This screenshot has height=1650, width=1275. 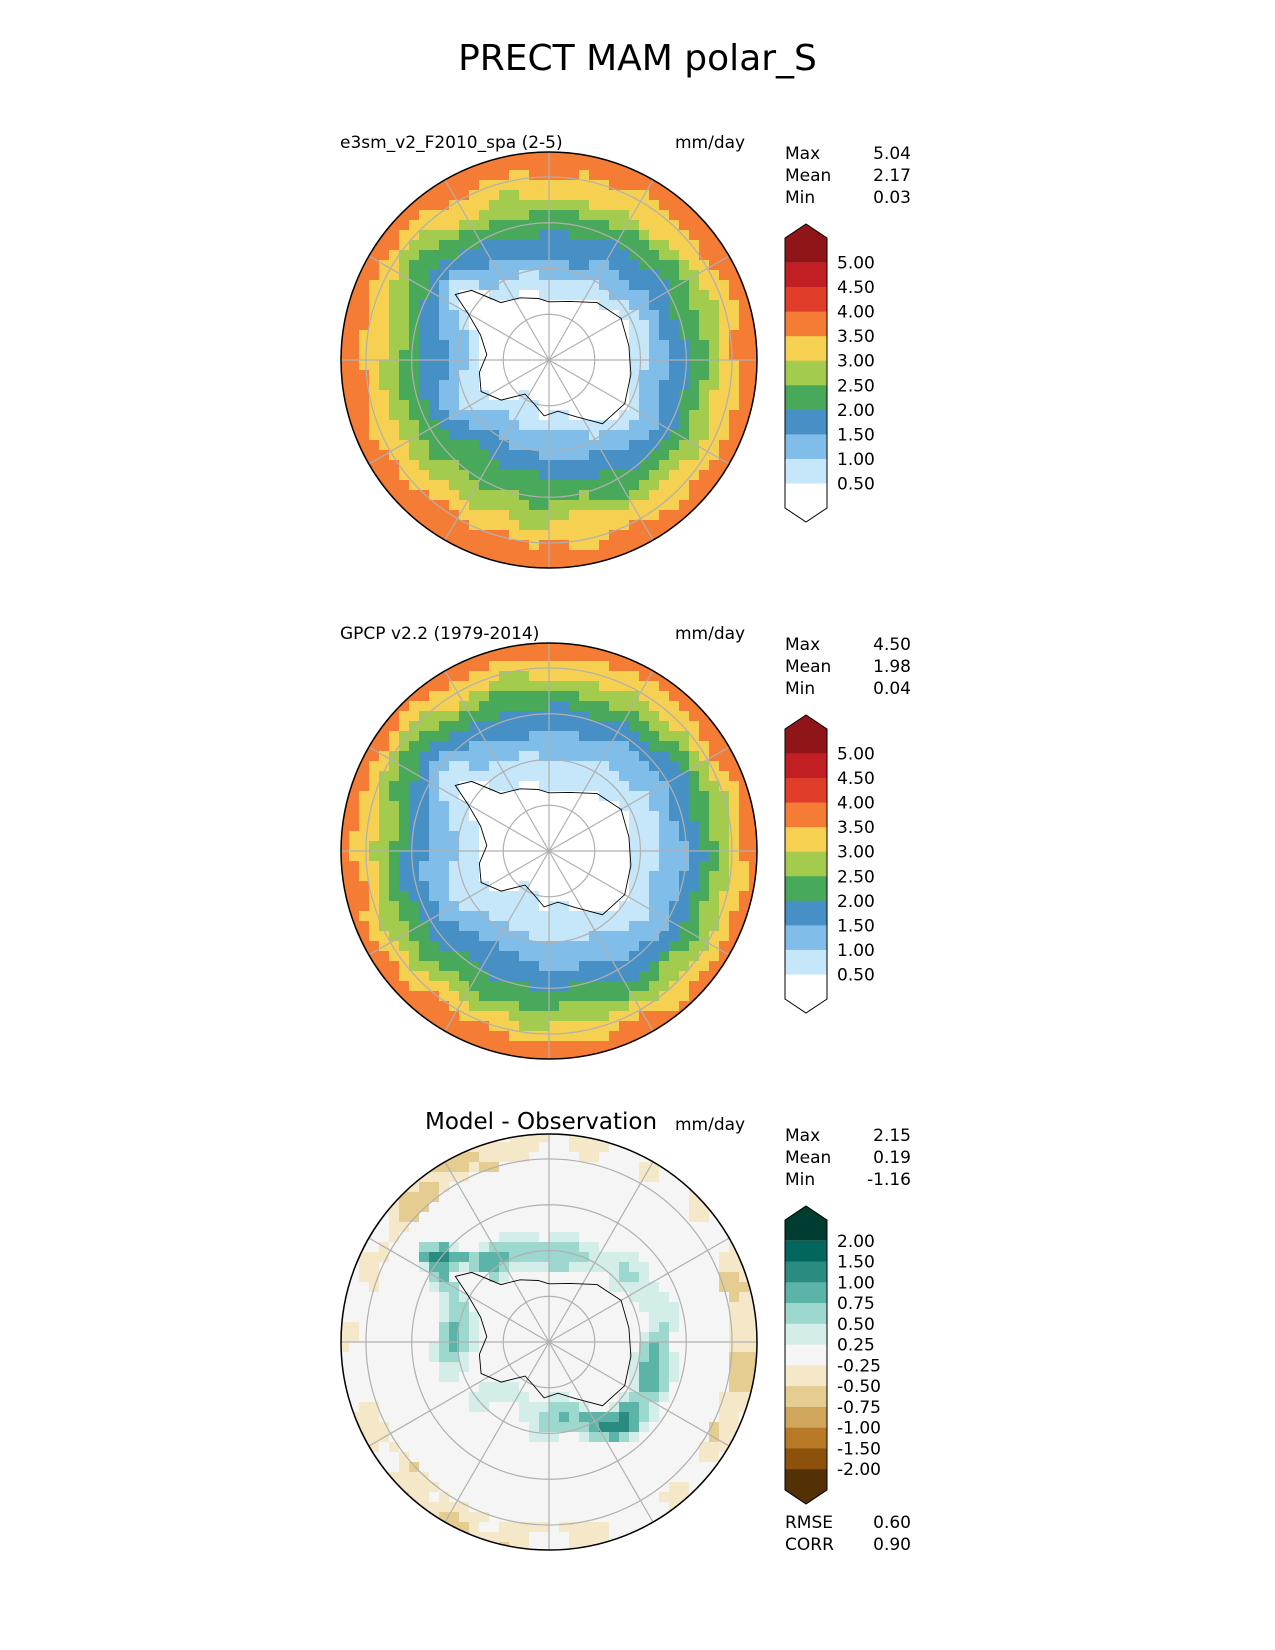 What do you see at coordinates (459, 308) in the screenshot?
I see `longitude-gridline` at bounding box center [459, 308].